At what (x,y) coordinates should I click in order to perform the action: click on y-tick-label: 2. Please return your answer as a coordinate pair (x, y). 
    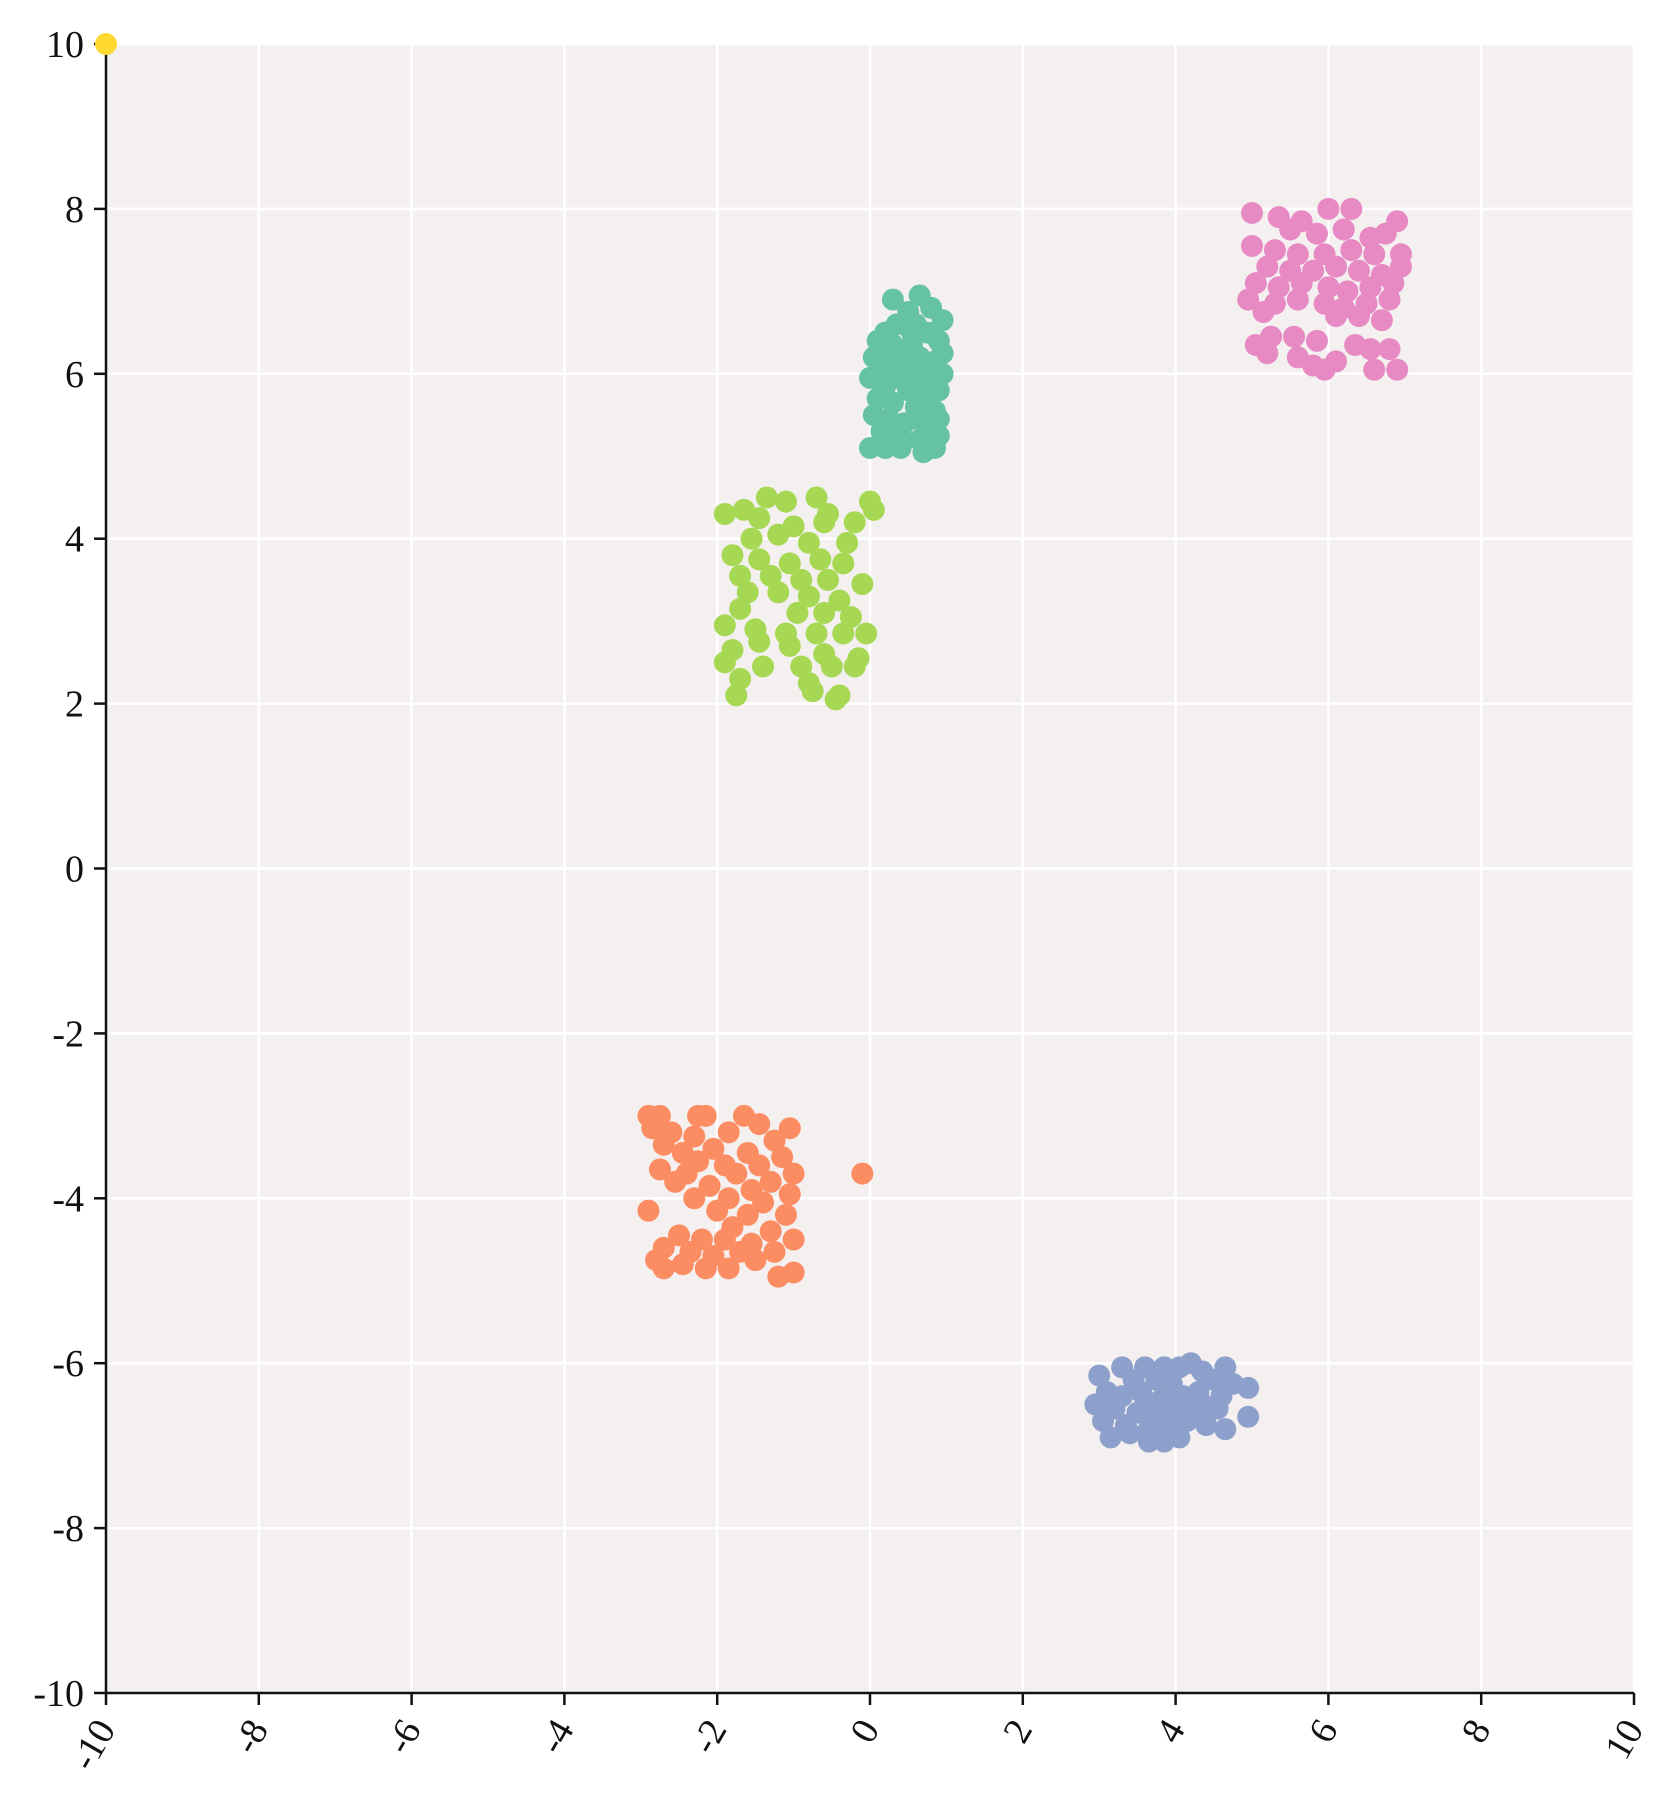
    Looking at the image, I should click on (74, 705).